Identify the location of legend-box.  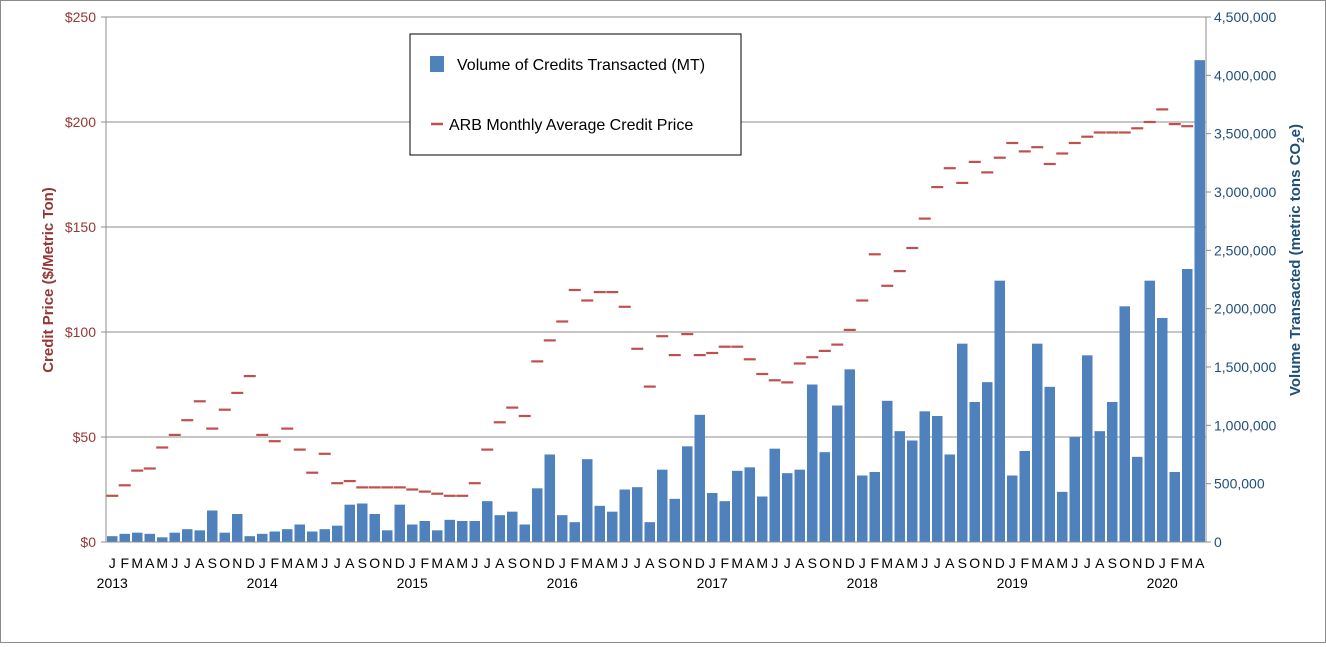
(575, 94).